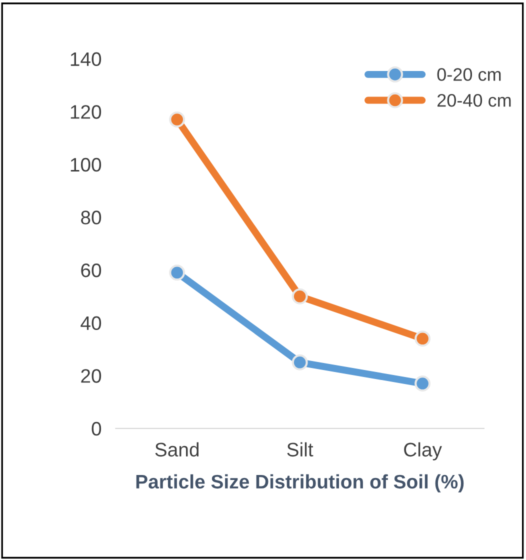 The height and width of the screenshot is (560, 526). What do you see at coordinates (86, 112) in the screenshot?
I see `y-tick-label: 120` at bounding box center [86, 112].